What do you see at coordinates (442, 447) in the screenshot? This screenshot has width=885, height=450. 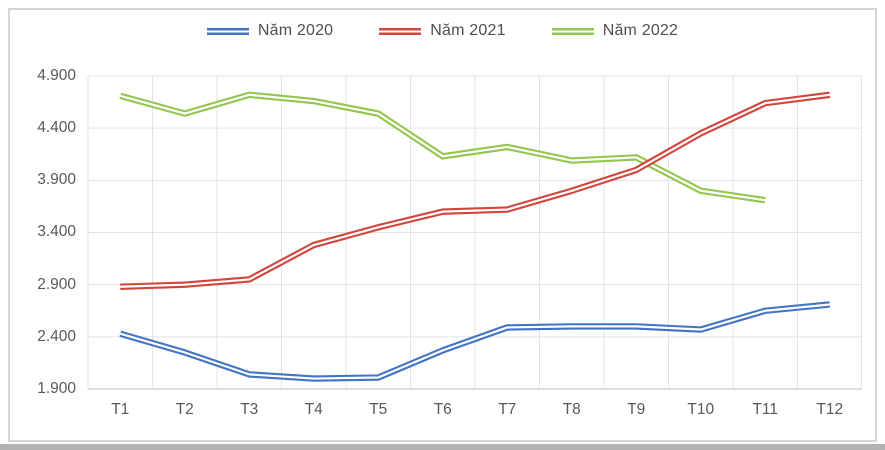 I see `window-bottom-edge` at bounding box center [442, 447].